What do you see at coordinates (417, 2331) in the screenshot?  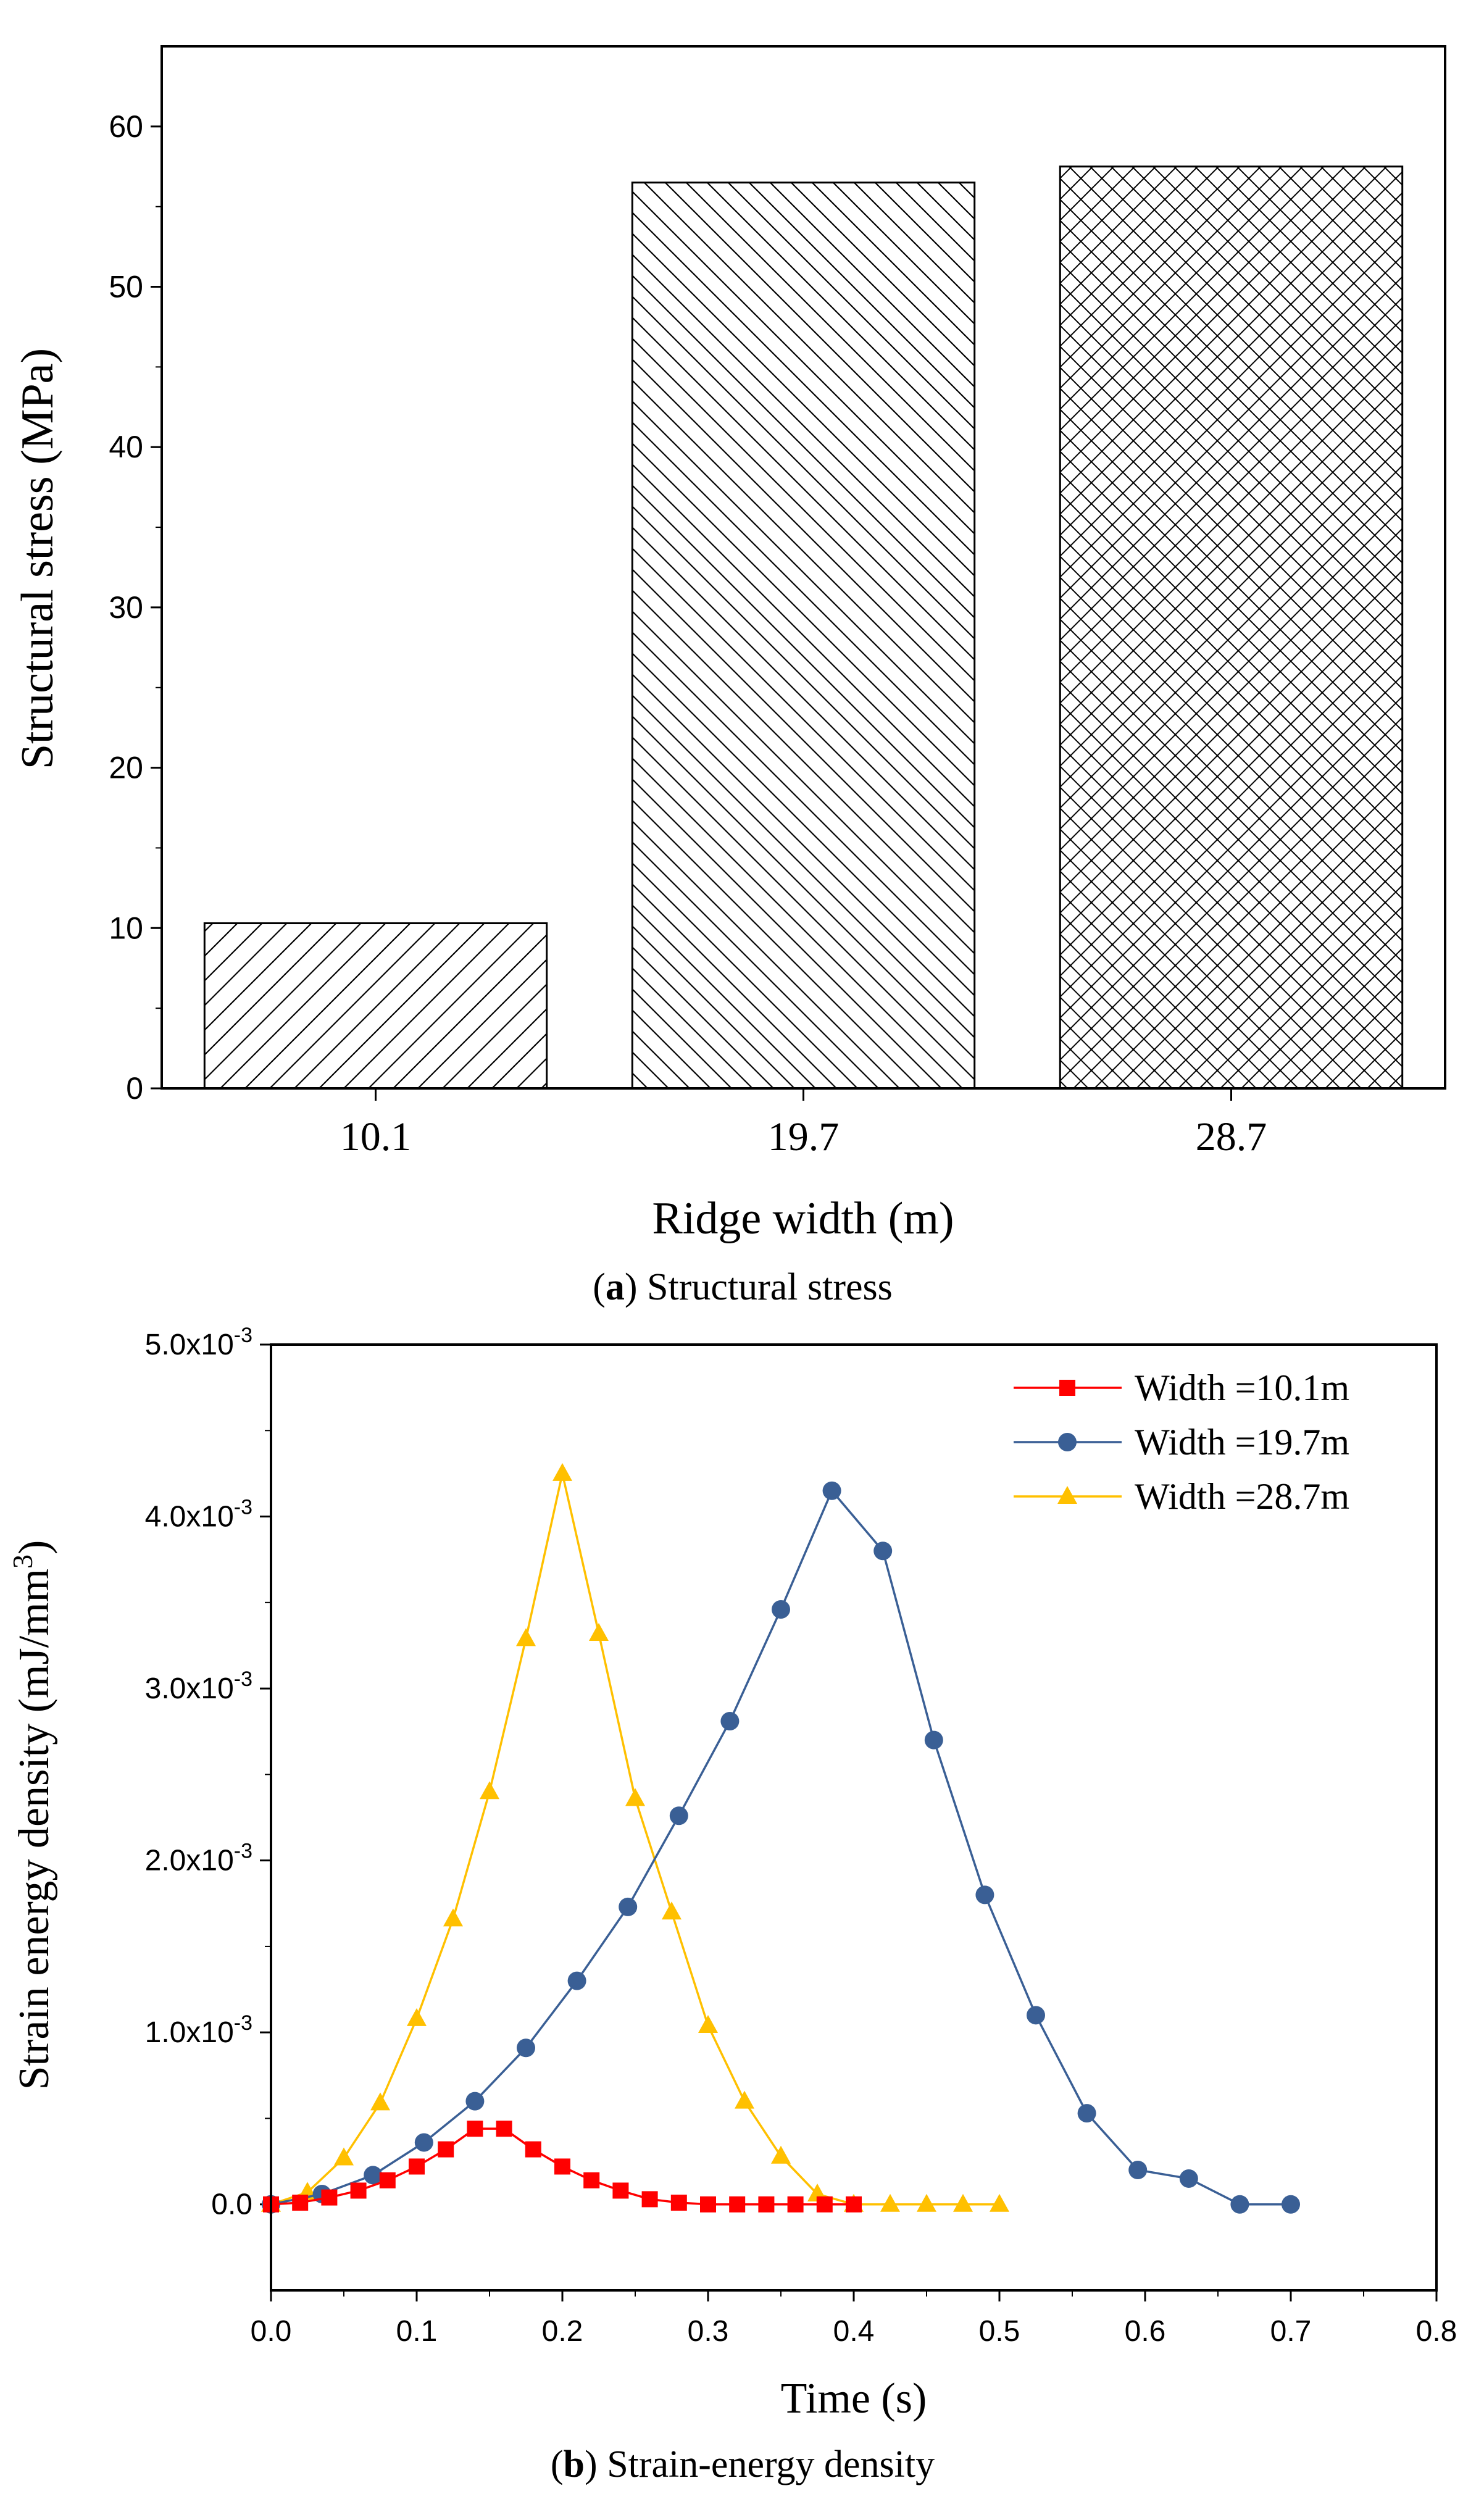 I see `x-tick-label: 0.1` at bounding box center [417, 2331].